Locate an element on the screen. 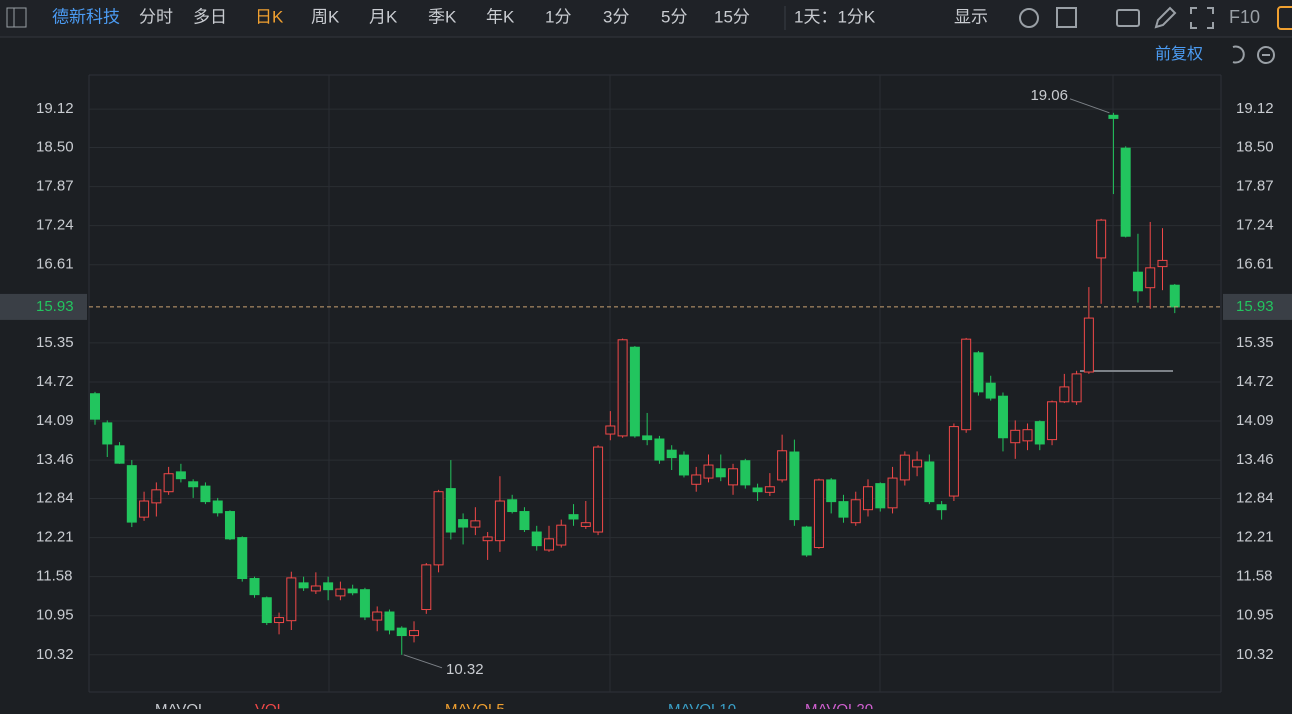 Image resolution: width=1292 pixels, height=714 pixels. checkbox-icon is located at coordinates (1066, 17).